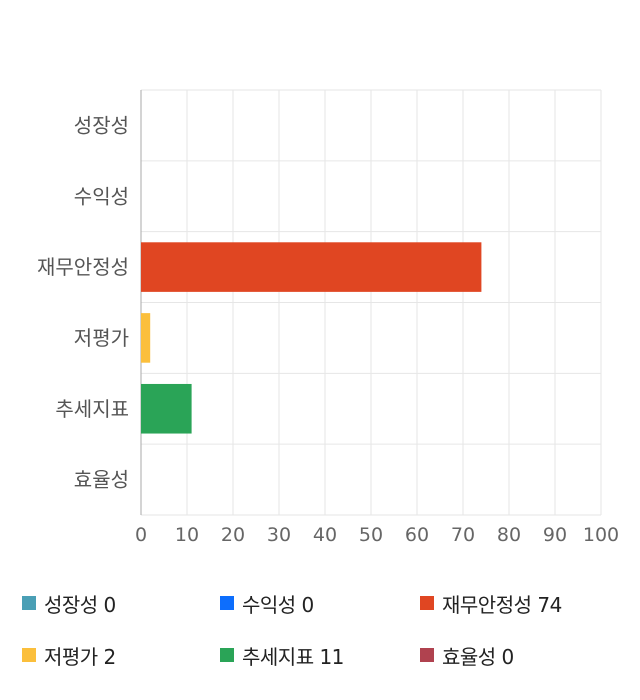 This screenshot has height=700, width=640. Describe the element at coordinates (509, 535) in the screenshot. I see `x-tick-label: 80` at that location.